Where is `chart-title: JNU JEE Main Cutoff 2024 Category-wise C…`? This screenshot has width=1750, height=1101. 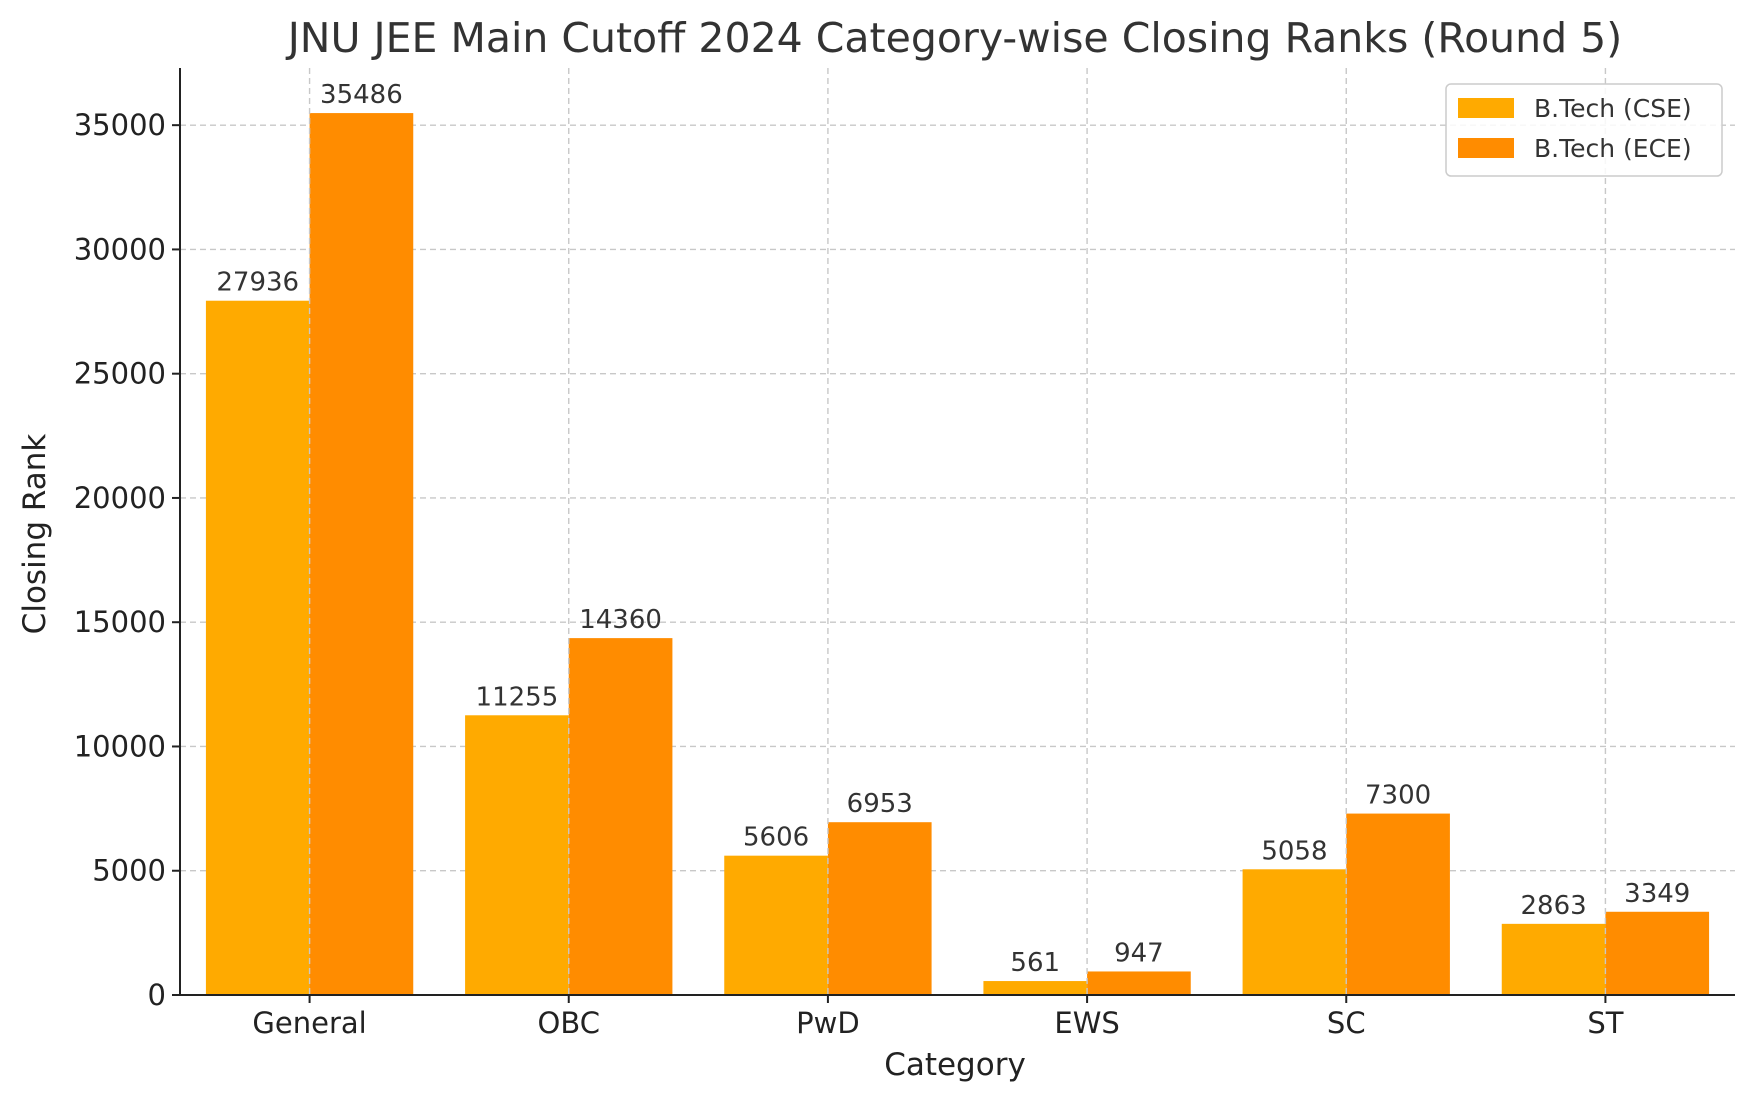
chart-title: JNU JEE Main Cutoff 2024 Category-wise C… is located at coordinates (954, 38).